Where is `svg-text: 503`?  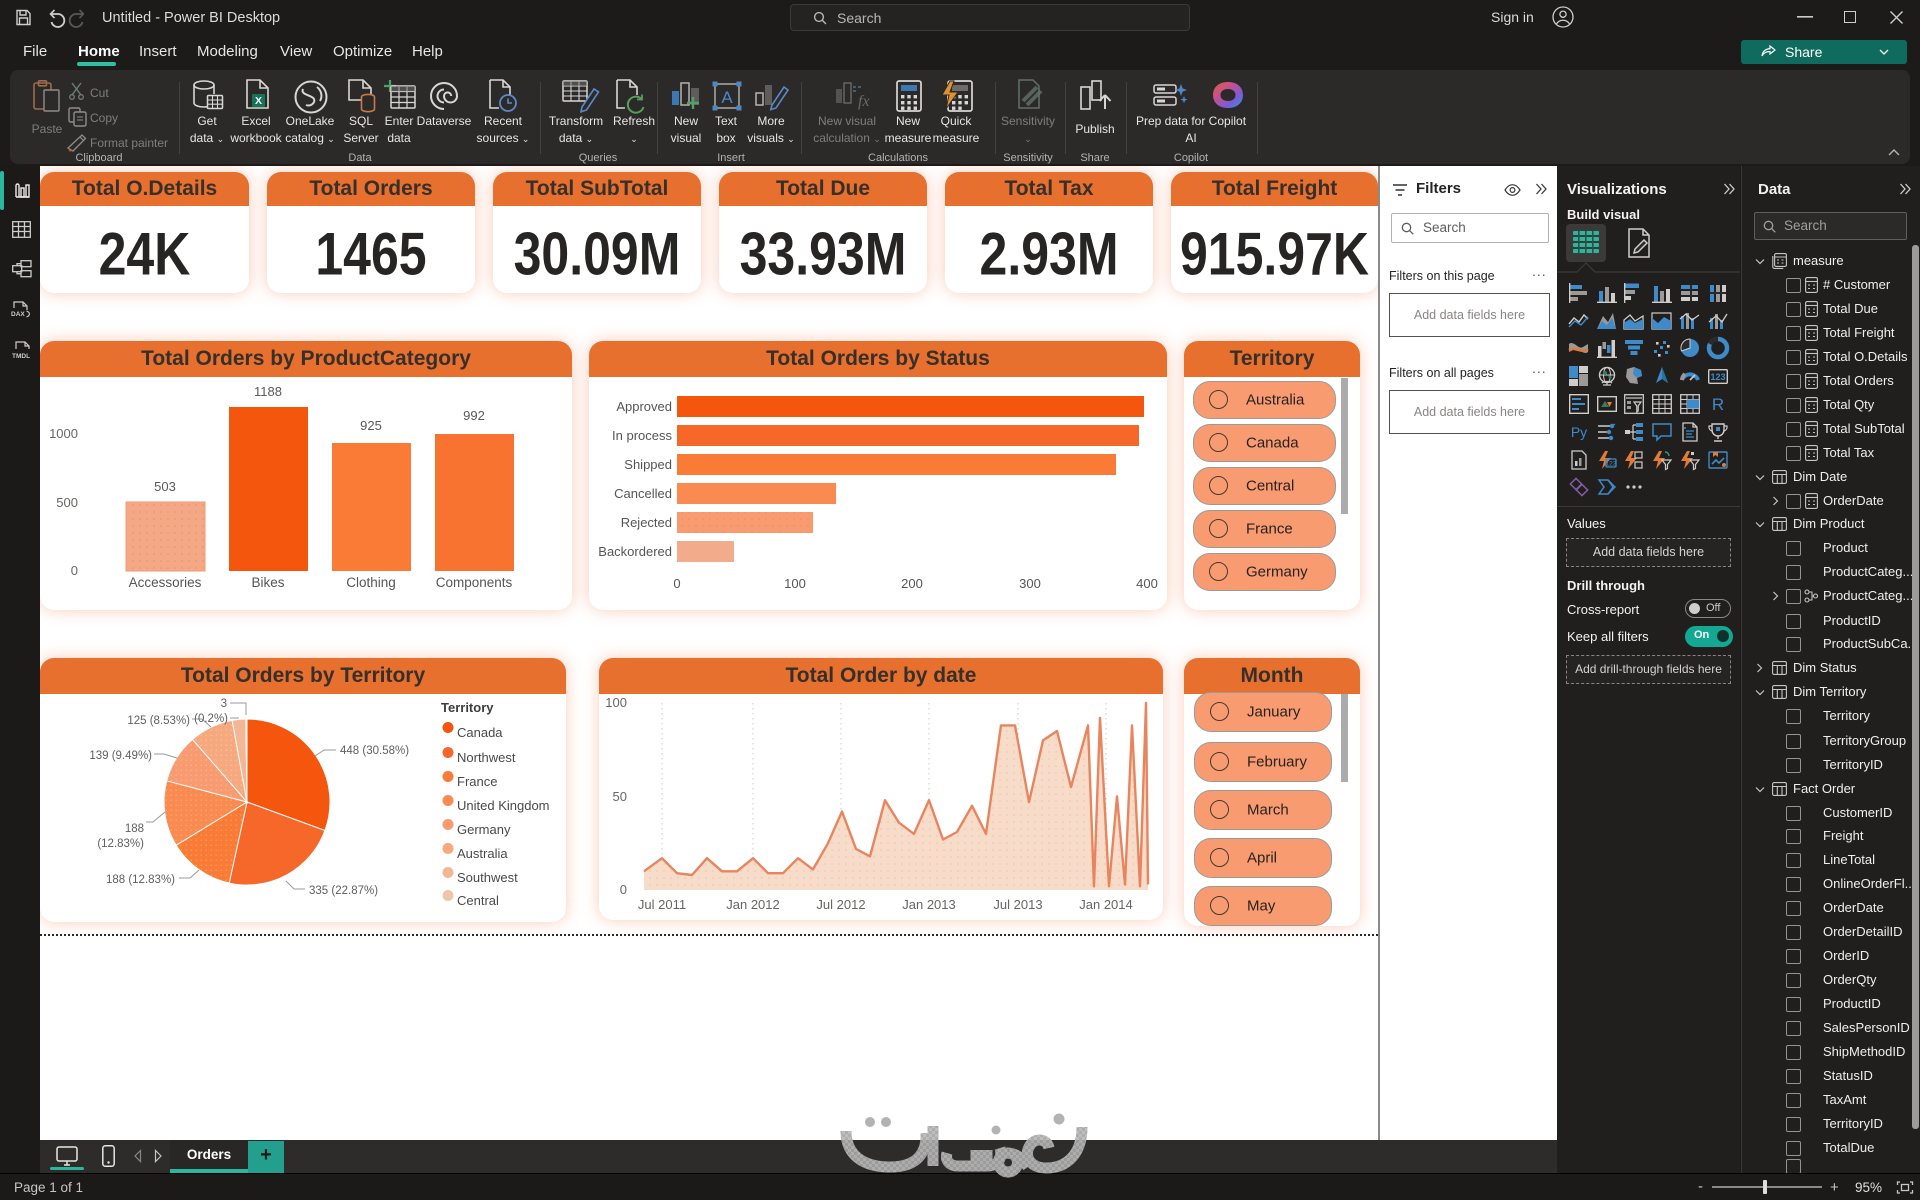 svg-text: 503 is located at coordinates (165, 486).